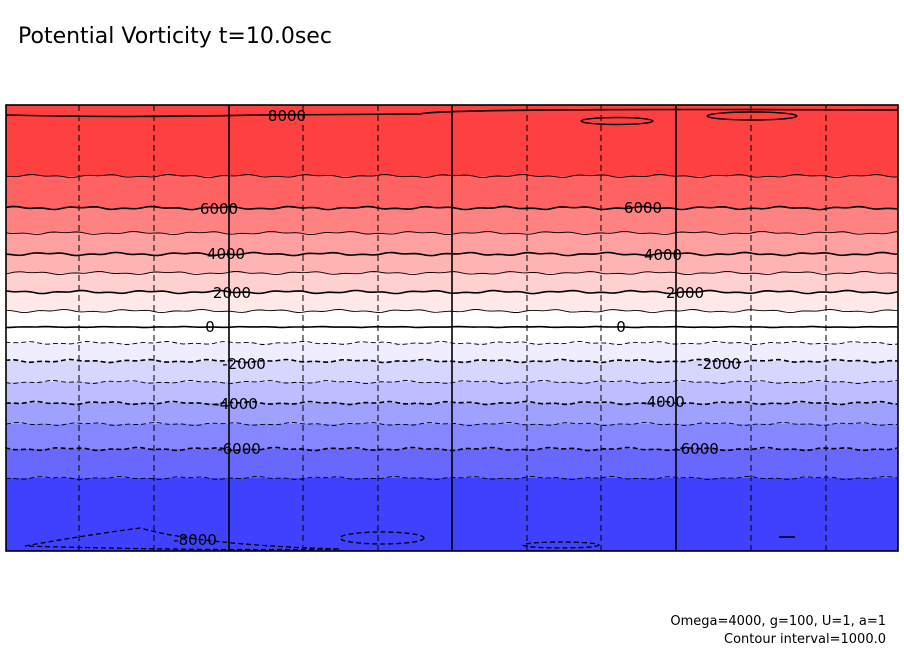 This screenshot has width=904, height=654. Describe the element at coordinates (452, 478) in the screenshot. I see `contour--7000` at that location.